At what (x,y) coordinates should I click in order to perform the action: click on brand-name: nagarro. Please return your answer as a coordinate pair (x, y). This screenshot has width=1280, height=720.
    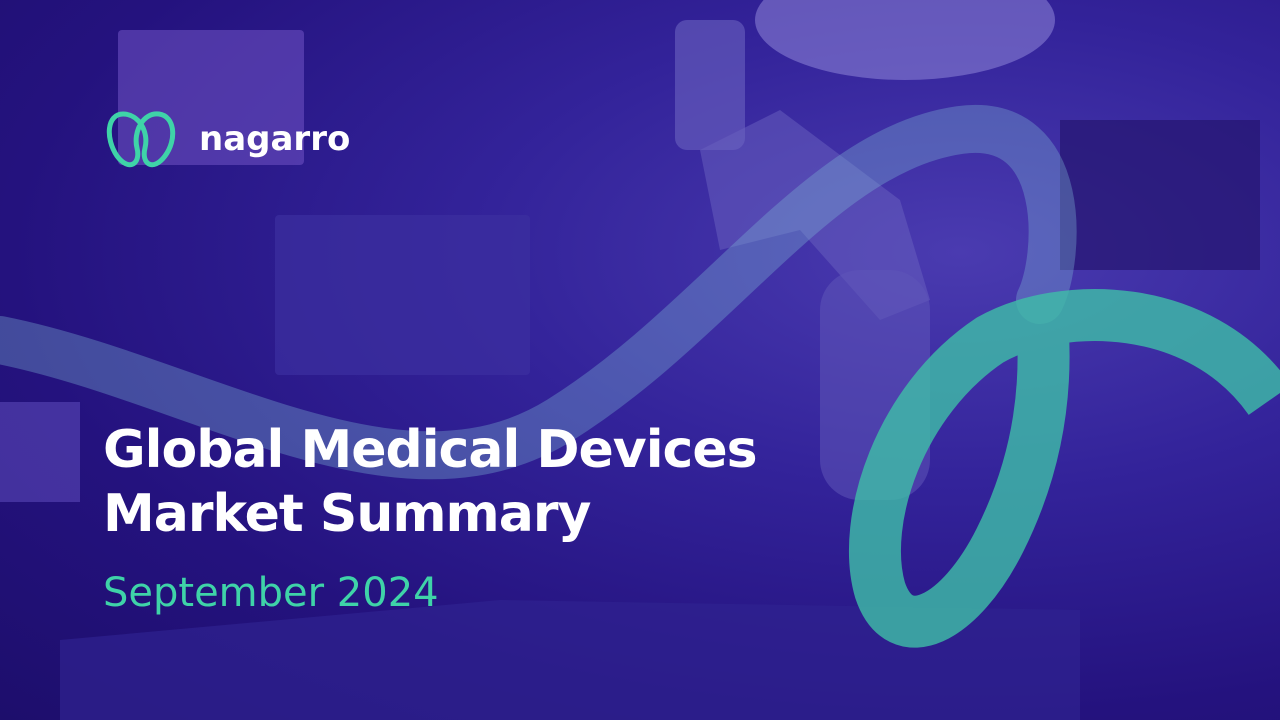
    Looking at the image, I should click on (275, 139).